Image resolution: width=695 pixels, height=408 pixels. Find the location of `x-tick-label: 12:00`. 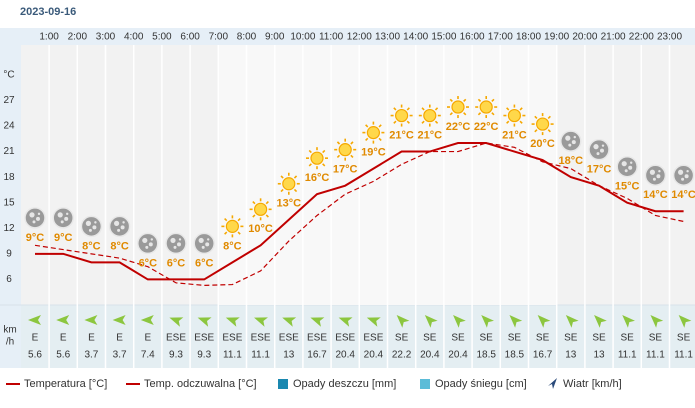

x-tick-label: 12:00 is located at coordinates (359, 37).